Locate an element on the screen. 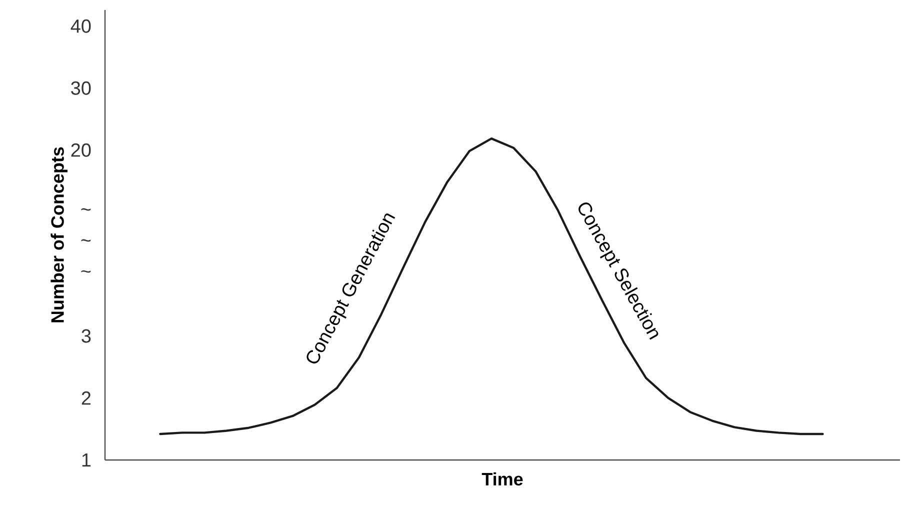  text: 40 is located at coordinates (80, 26).